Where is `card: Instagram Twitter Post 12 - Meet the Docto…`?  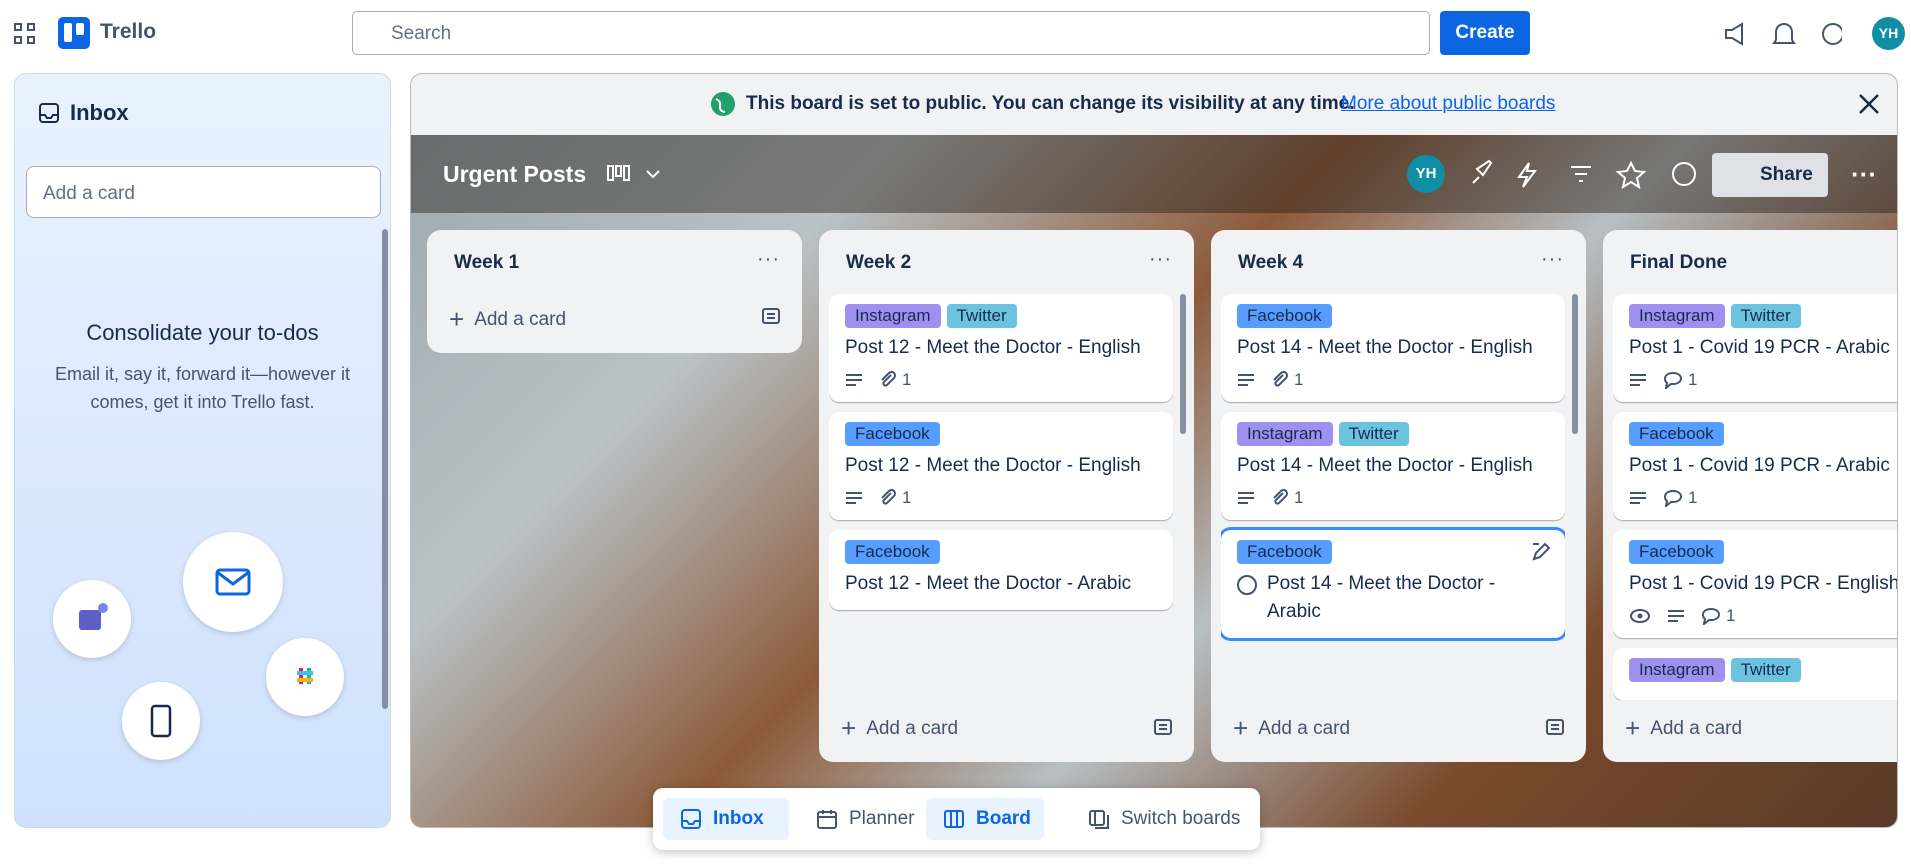 card: Instagram Twitter Post 12 - Meet the Docto… is located at coordinates (1001, 348).